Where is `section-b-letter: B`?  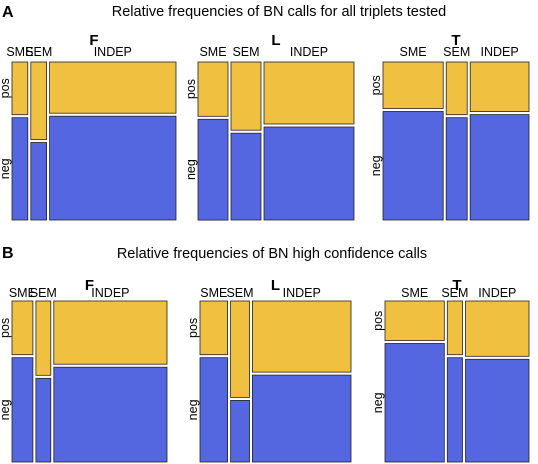 section-b-letter: B is located at coordinates (8, 253).